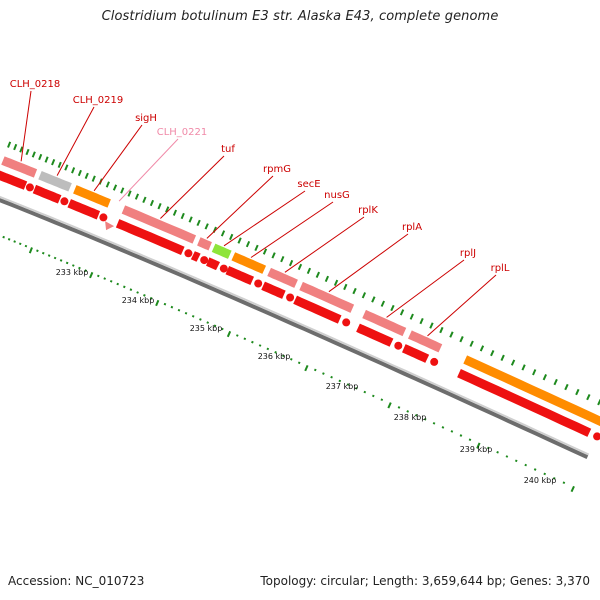 The width and height of the screenshot is (600, 600). I want to click on gene-label-g2: CLH_0219, so click(98, 100).